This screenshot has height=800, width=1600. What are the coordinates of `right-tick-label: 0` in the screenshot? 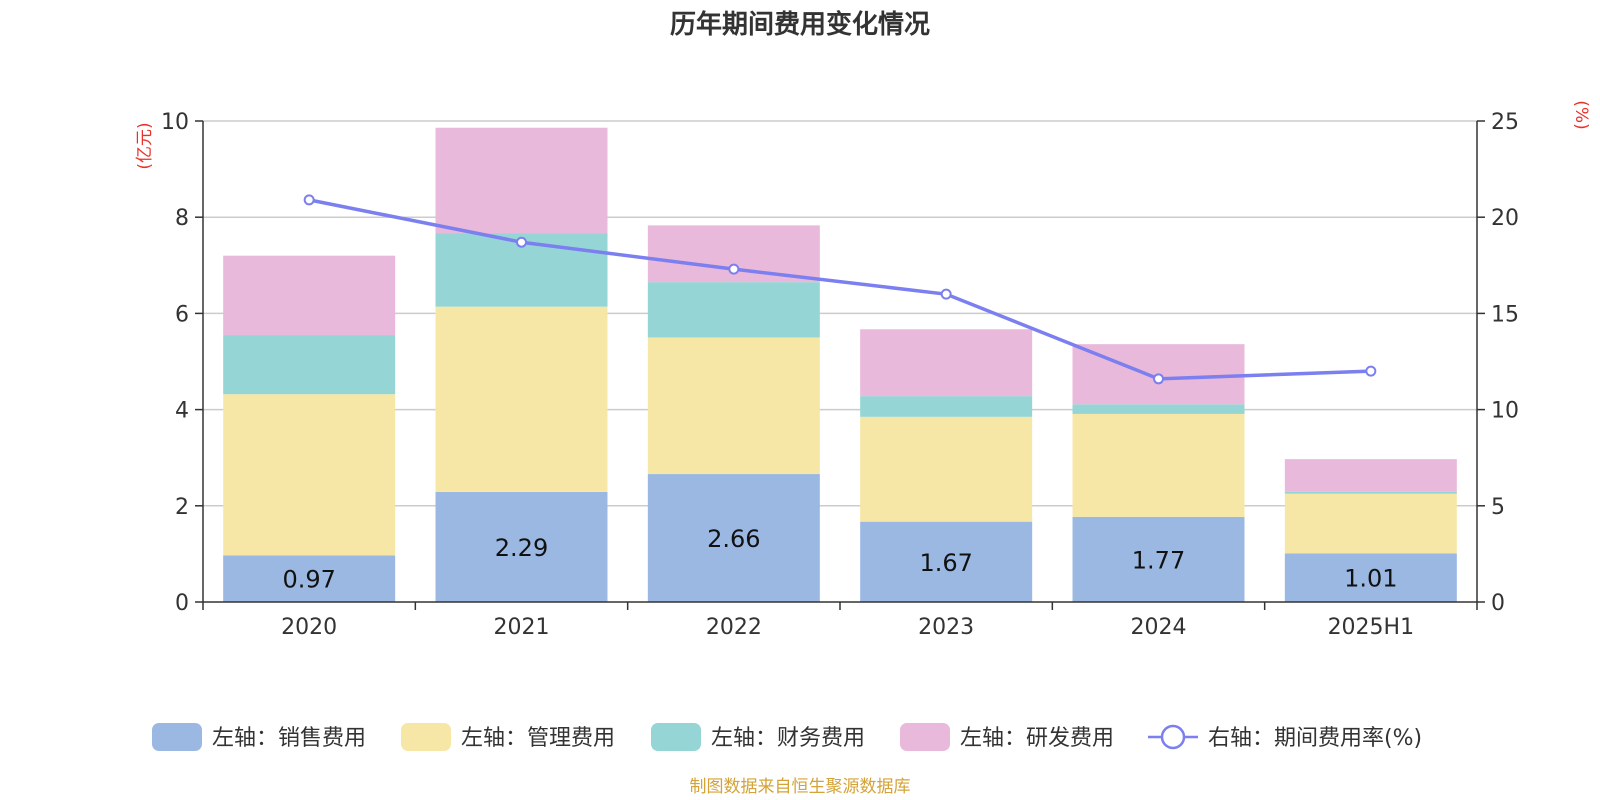 It's located at (1498, 603).